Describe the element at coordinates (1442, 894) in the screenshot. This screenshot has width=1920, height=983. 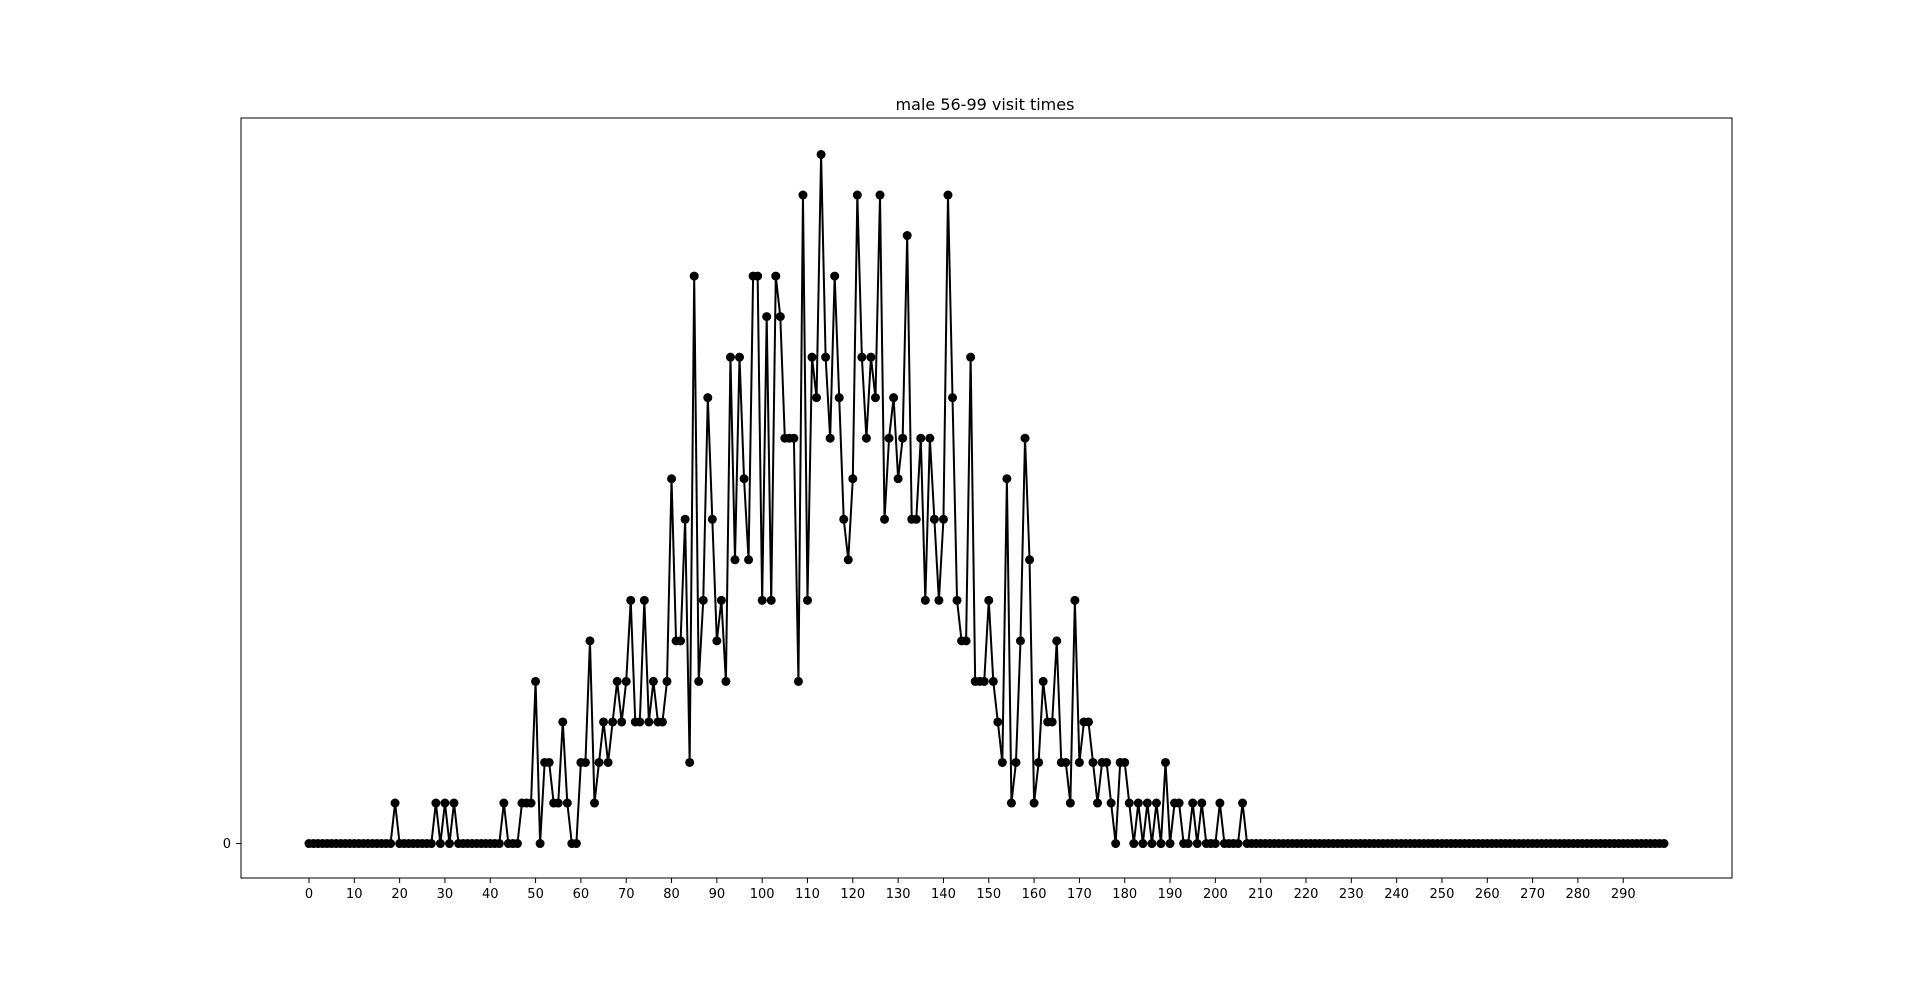
I see `x-tick-label: 250` at that location.